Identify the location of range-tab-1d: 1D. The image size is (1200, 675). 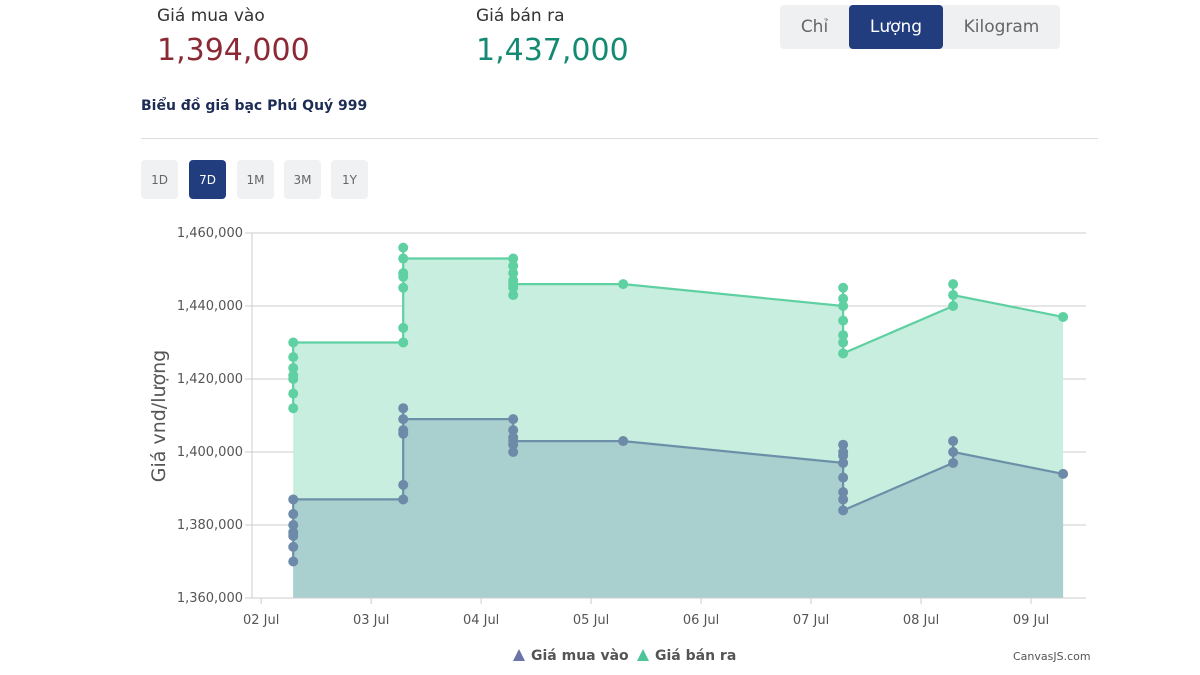
(159, 179).